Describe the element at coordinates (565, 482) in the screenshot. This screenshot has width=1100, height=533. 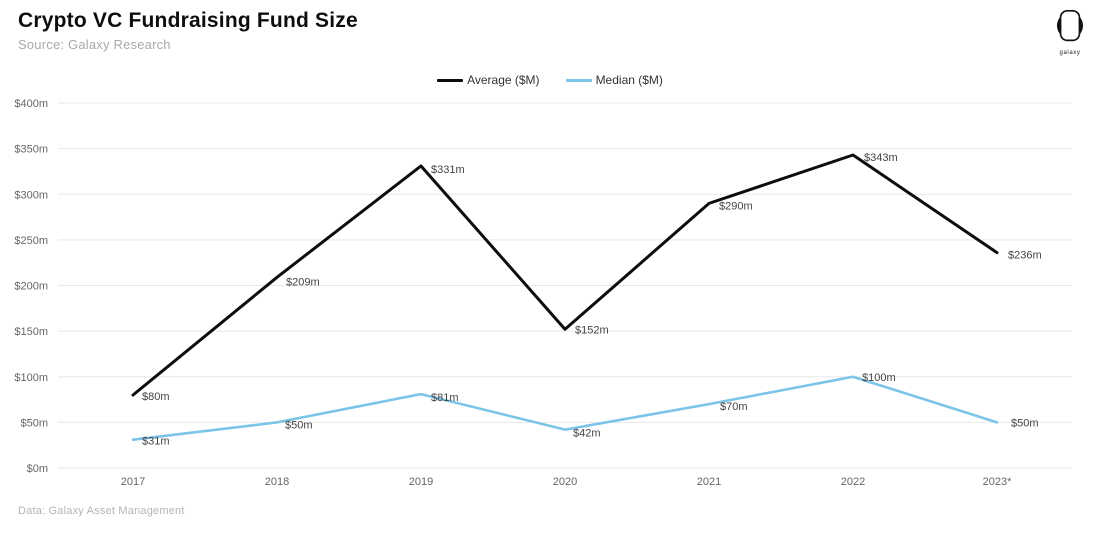
I see `x-tick-label: 2020` at that location.